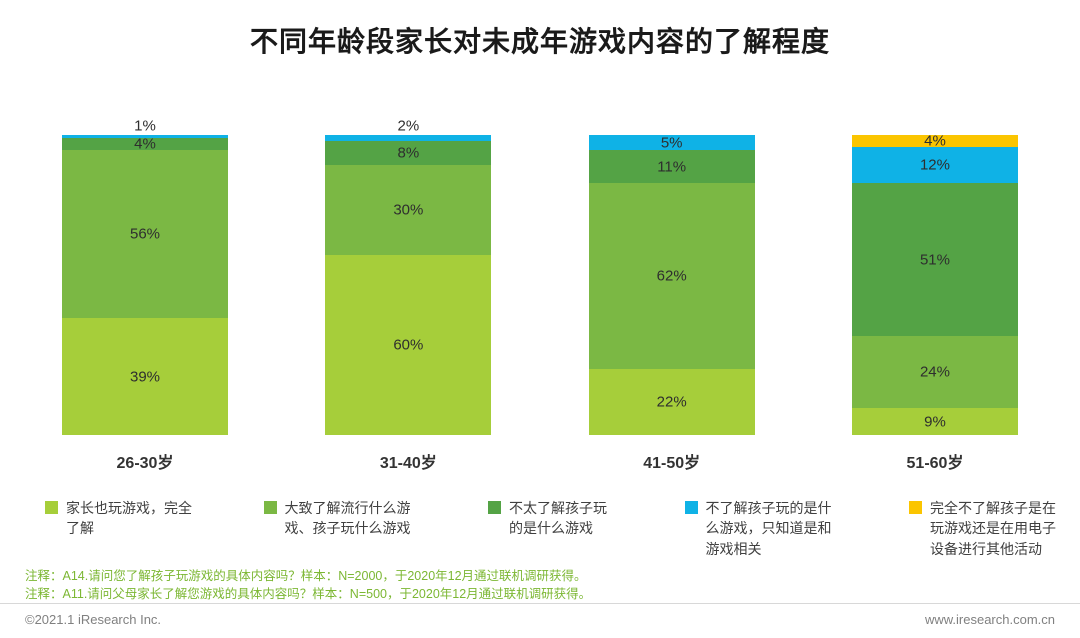 Image resolution: width=1080 pixels, height=638 pixels. I want to click on segment-value-label: 24%, so click(934, 372).